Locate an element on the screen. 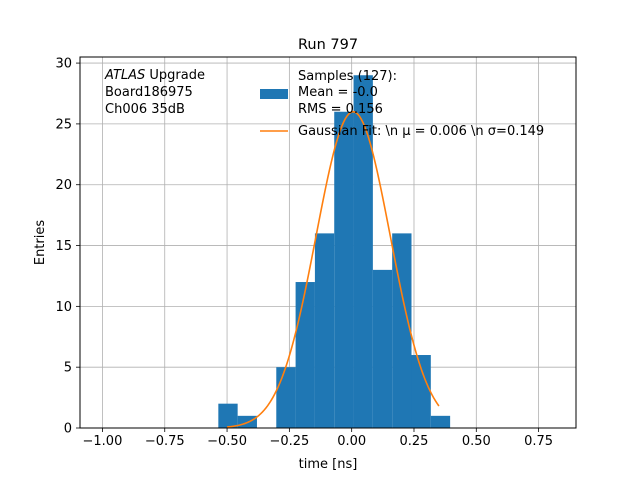  y-tick-label: 15 is located at coordinates (63, 246).